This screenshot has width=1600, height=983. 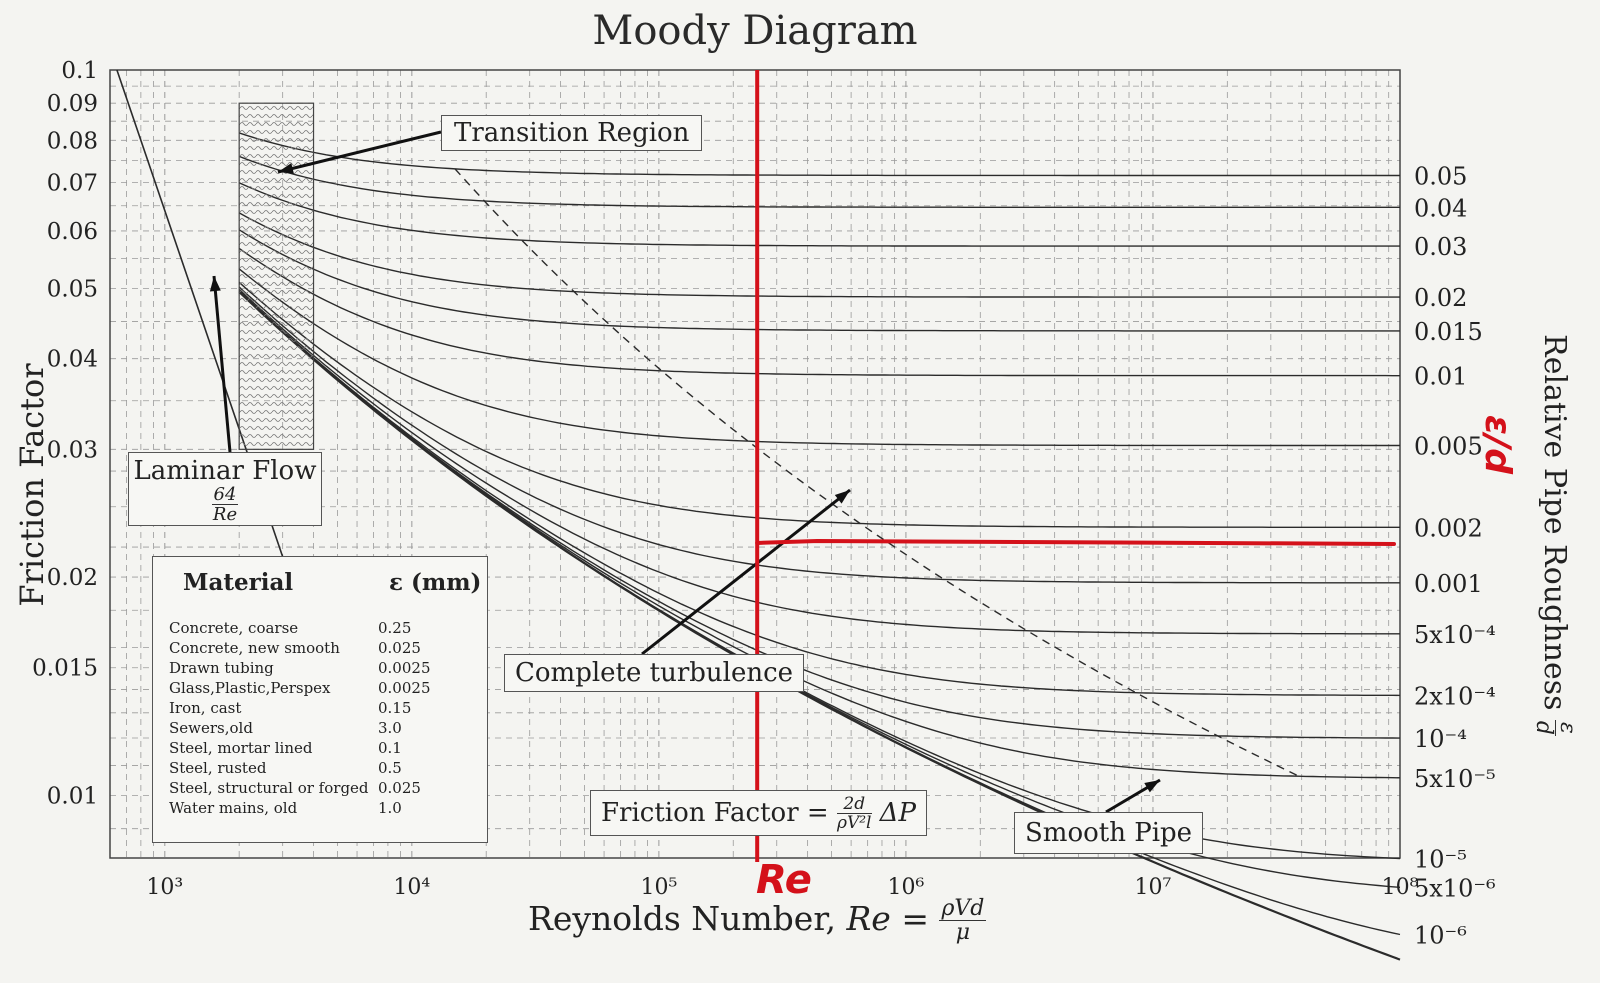 I want to click on roughness-label: 0.002, so click(x=1448, y=528).